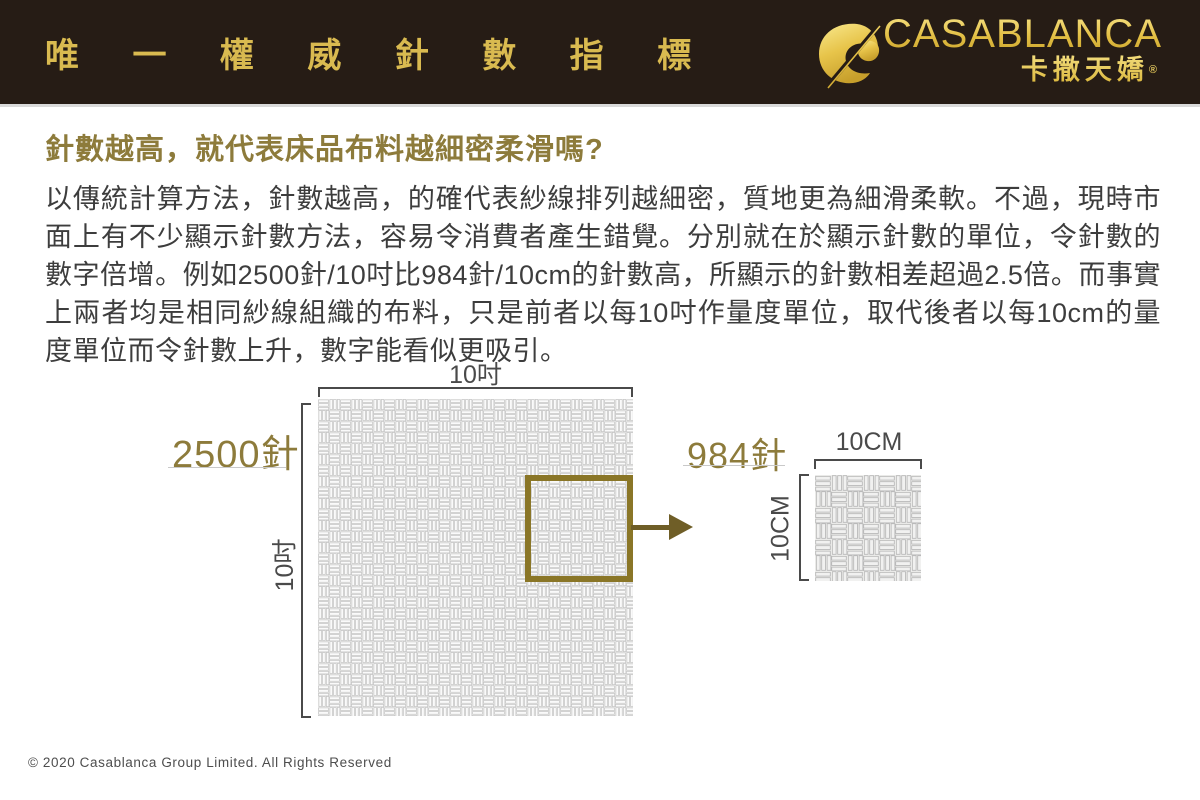 Image resolution: width=1200 pixels, height=800 pixels. What do you see at coordinates (869, 442) in the screenshot?
I see `small-swatch-top-dimension: 10CM` at bounding box center [869, 442].